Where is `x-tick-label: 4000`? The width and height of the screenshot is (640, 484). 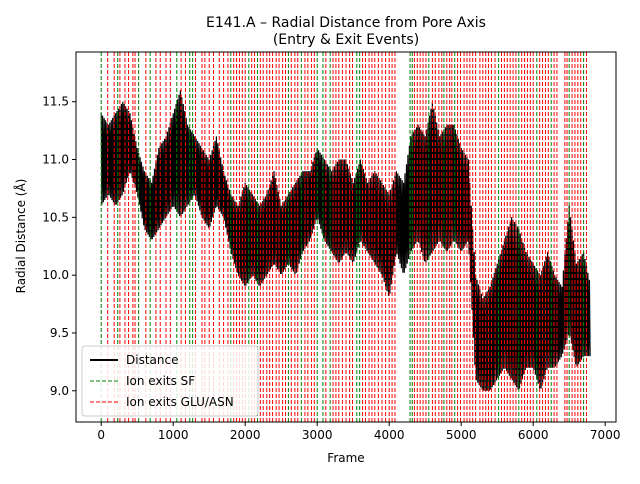
x-tick-label: 4000 is located at coordinates (389, 435).